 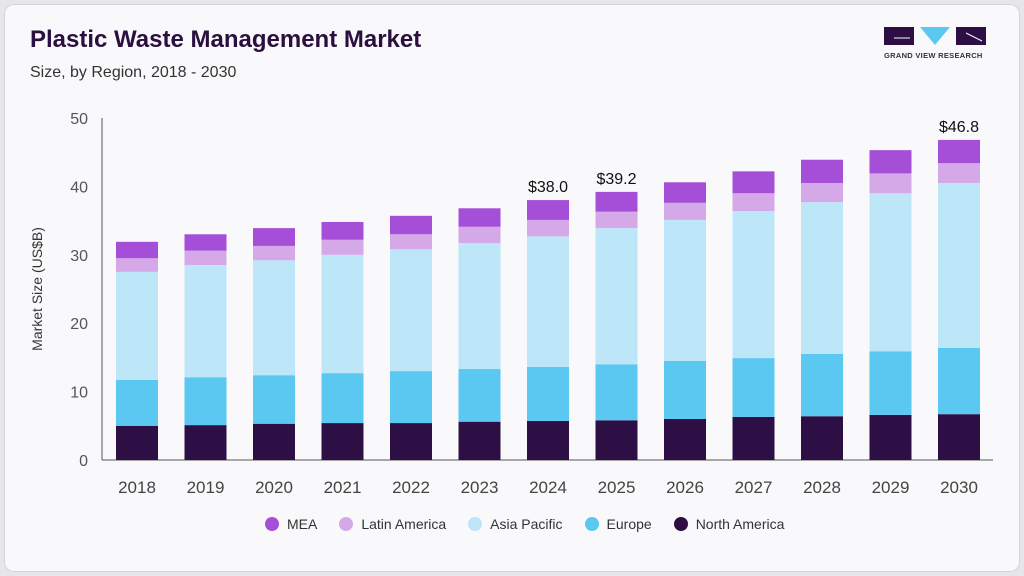 What do you see at coordinates (891, 487) in the screenshot?
I see `x-tick-label: 2029` at bounding box center [891, 487].